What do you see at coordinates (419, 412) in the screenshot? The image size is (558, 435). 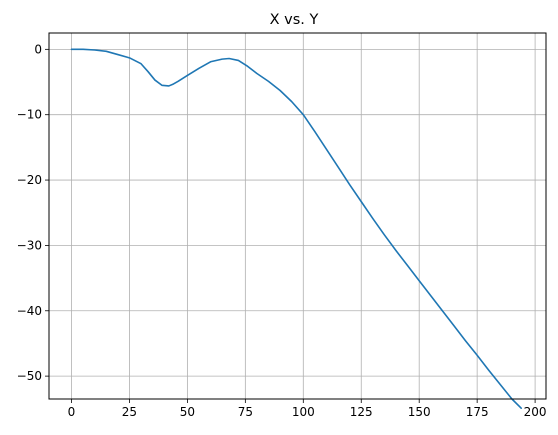 I see `x-tick-label: 150` at bounding box center [419, 412].